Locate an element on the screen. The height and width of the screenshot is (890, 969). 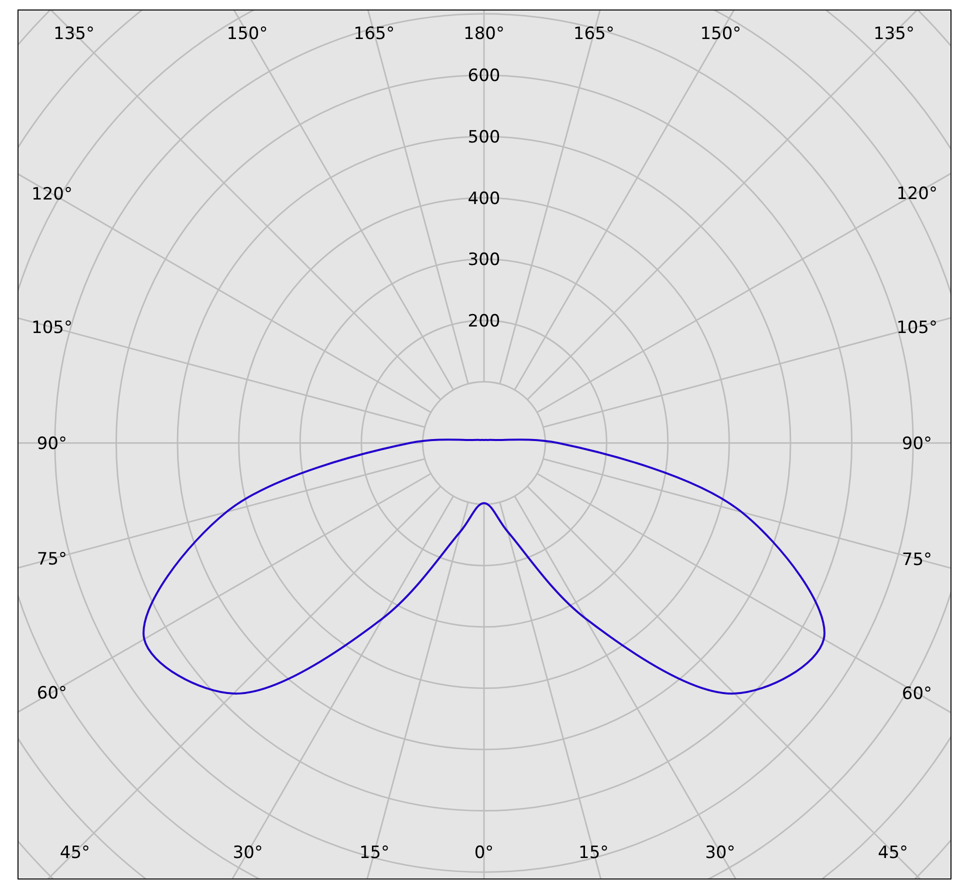
y-tick-label: 600 is located at coordinates (484, 76).